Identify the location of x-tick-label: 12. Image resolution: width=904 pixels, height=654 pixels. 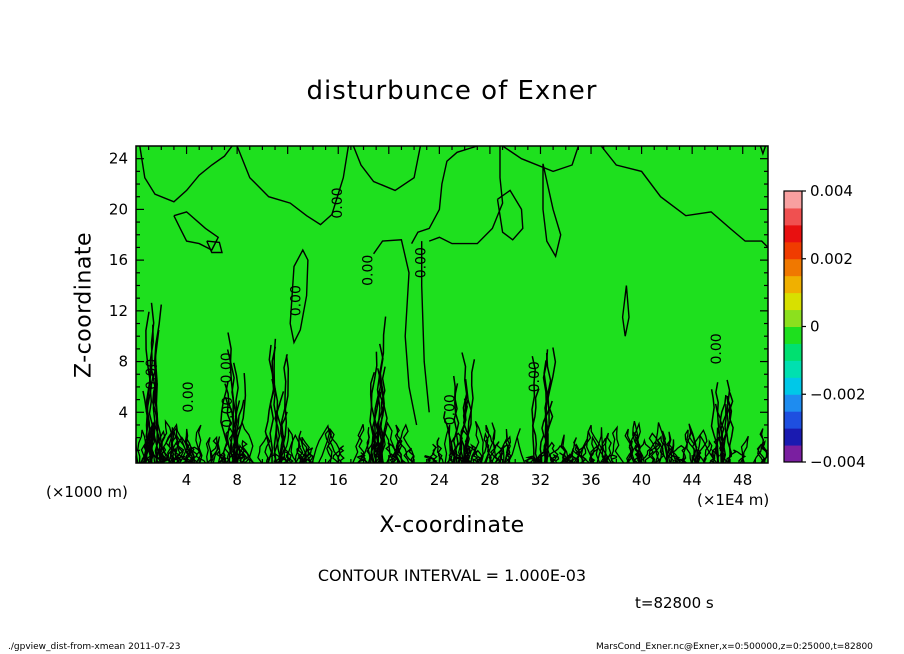
(287, 480).